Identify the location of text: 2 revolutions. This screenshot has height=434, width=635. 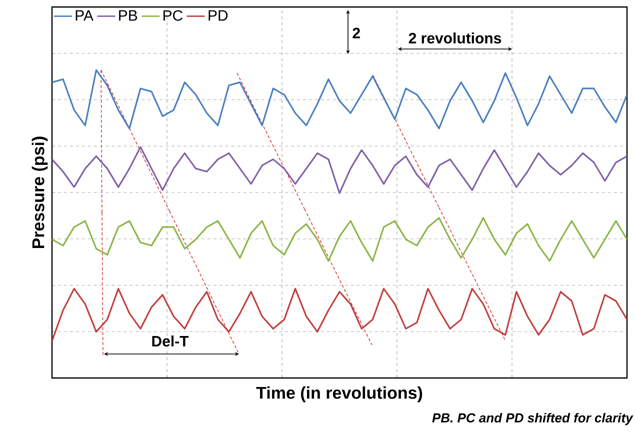
(455, 38).